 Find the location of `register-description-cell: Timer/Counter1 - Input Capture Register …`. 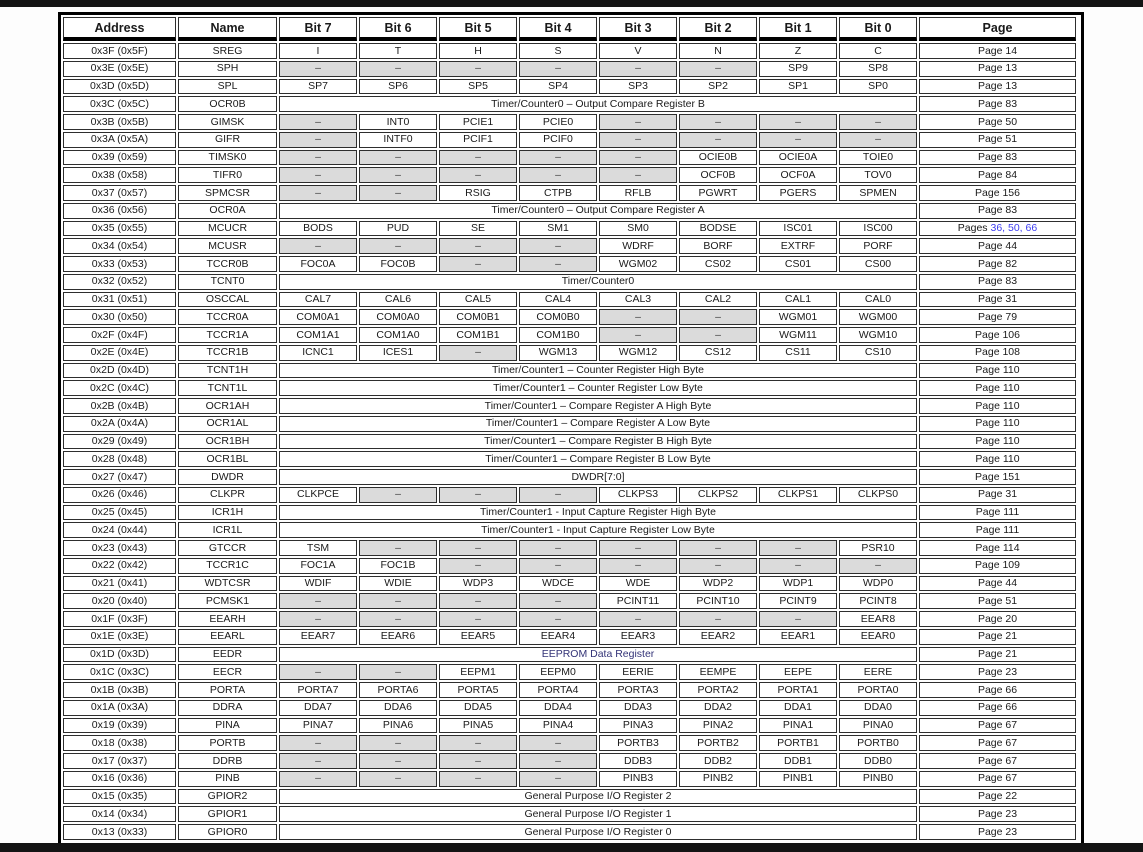

register-description-cell: Timer/Counter1 - Input Capture Register … is located at coordinates (598, 512).